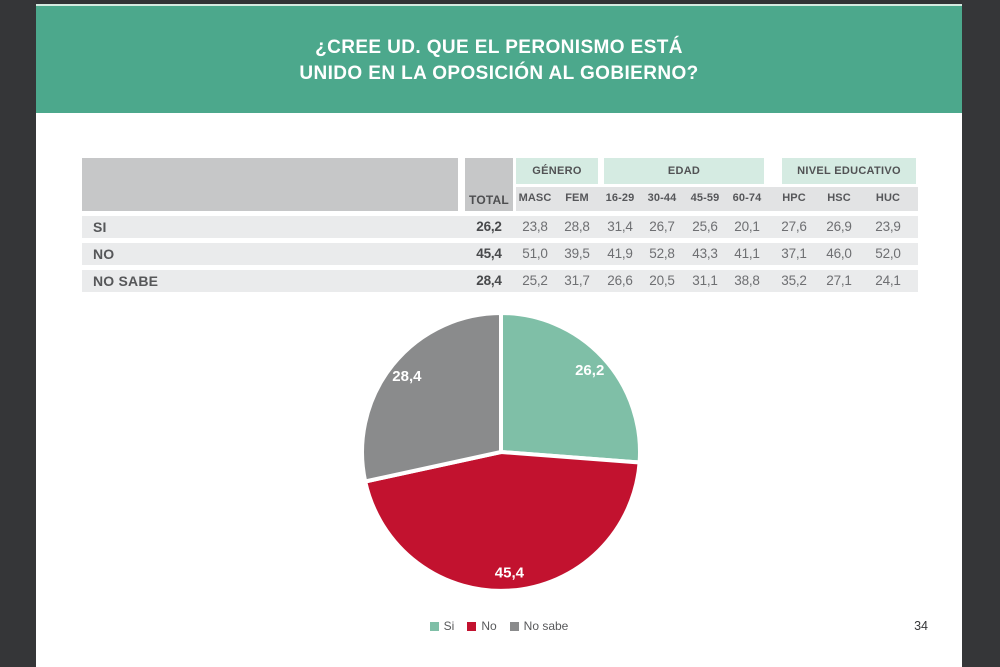  I want to click on legend-label: No, so click(489, 626).